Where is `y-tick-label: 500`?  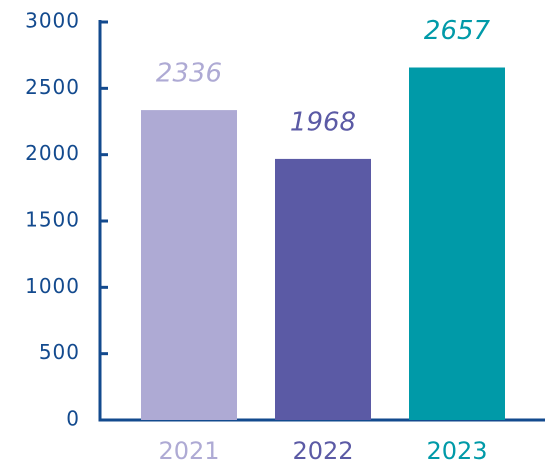
y-tick-label: 500 is located at coordinates (59, 352).